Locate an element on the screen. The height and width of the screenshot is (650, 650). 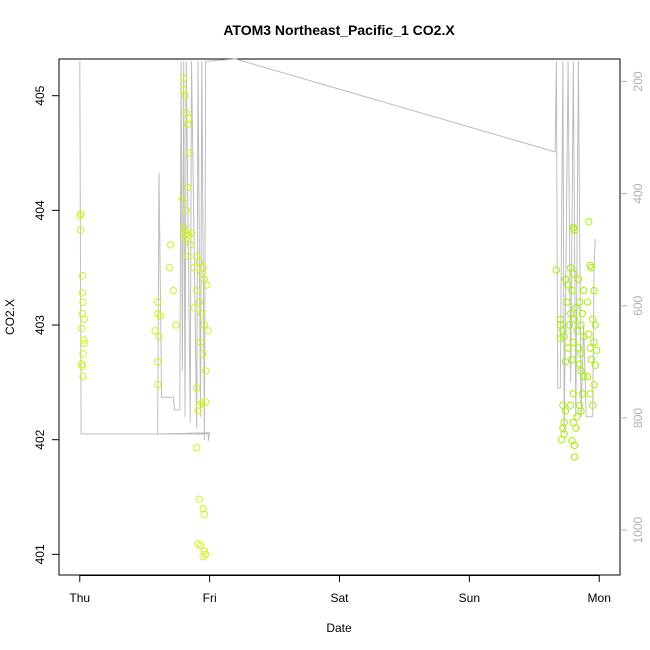
x-tick-label: Sun is located at coordinates (469, 598).